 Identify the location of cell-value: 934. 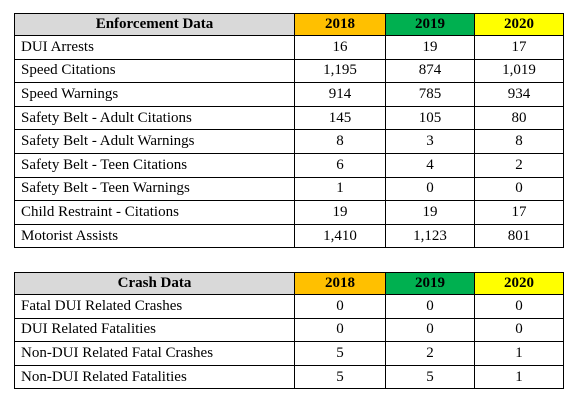
(519, 94).